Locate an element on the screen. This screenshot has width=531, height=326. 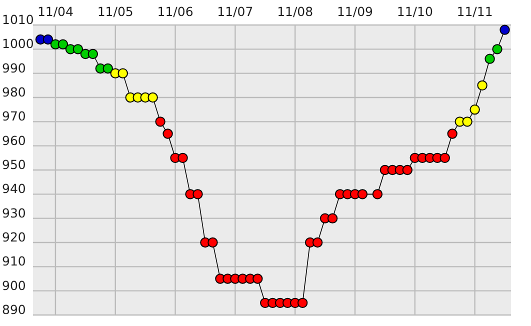
y-tick-label: 900 is located at coordinates (14, 285).